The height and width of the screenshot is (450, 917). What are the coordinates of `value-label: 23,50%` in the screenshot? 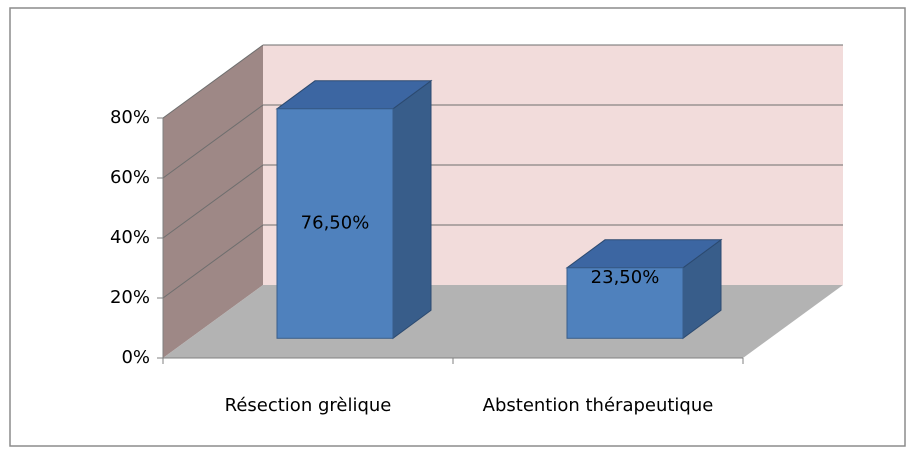 It's located at (625, 277).